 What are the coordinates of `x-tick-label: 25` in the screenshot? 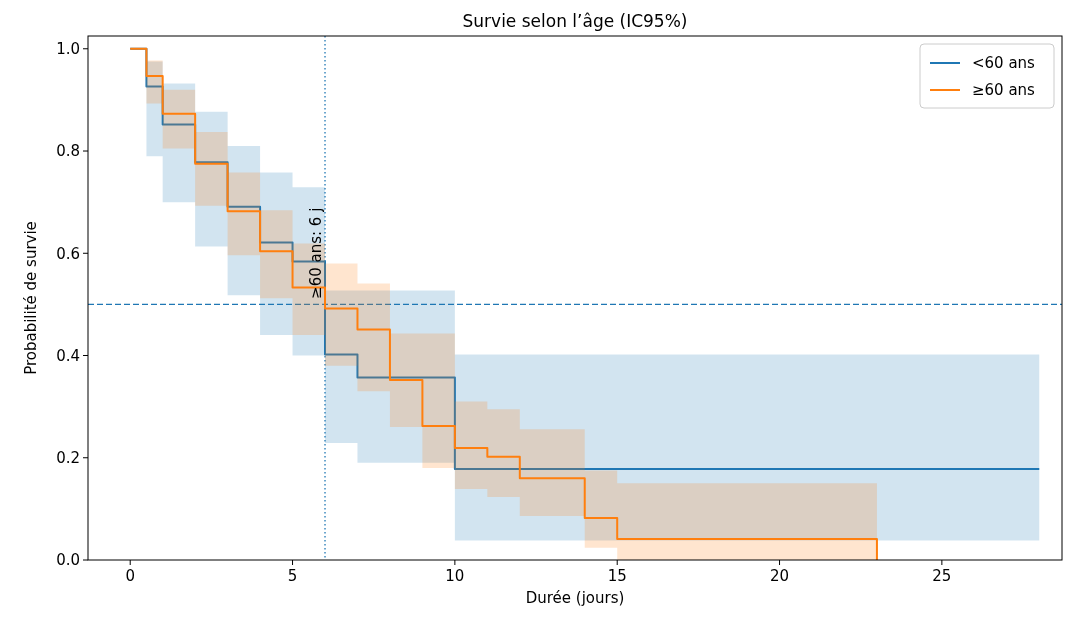 It's located at (942, 576).